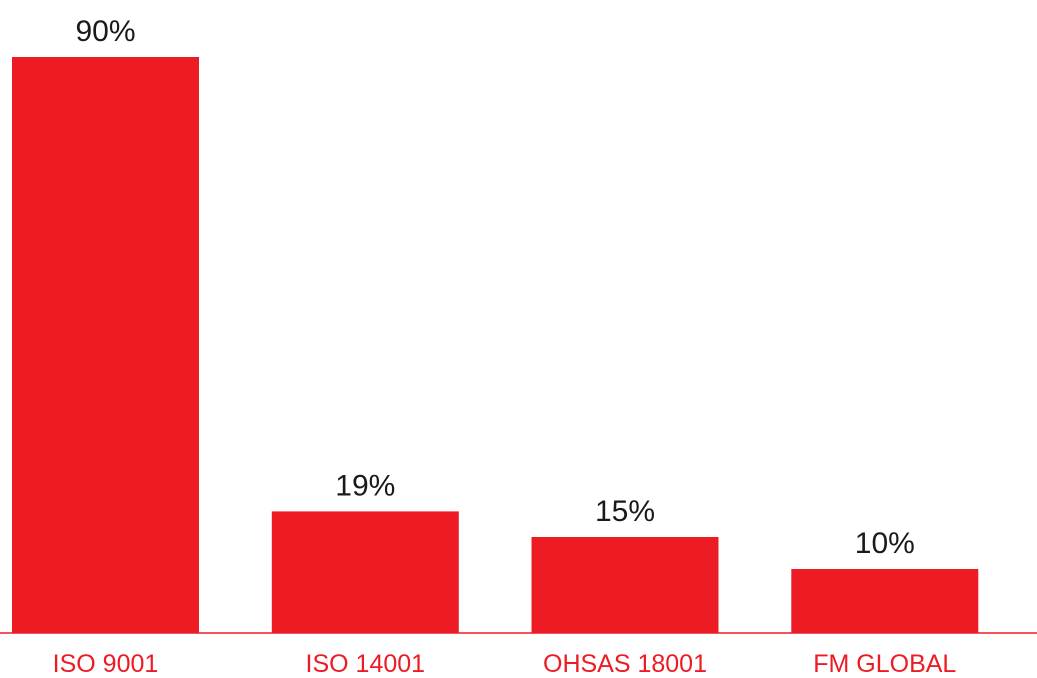 The width and height of the screenshot is (1037, 678). I want to click on value-label: 10%, so click(885, 543).